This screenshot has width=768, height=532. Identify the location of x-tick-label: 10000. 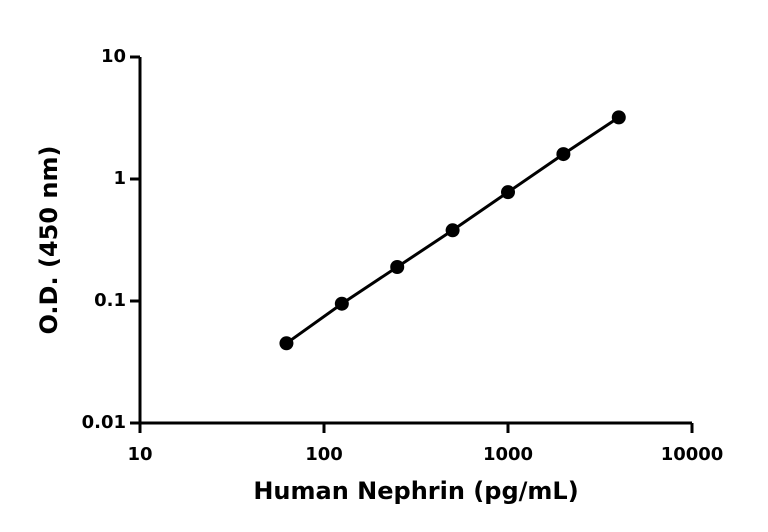
(692, 454).